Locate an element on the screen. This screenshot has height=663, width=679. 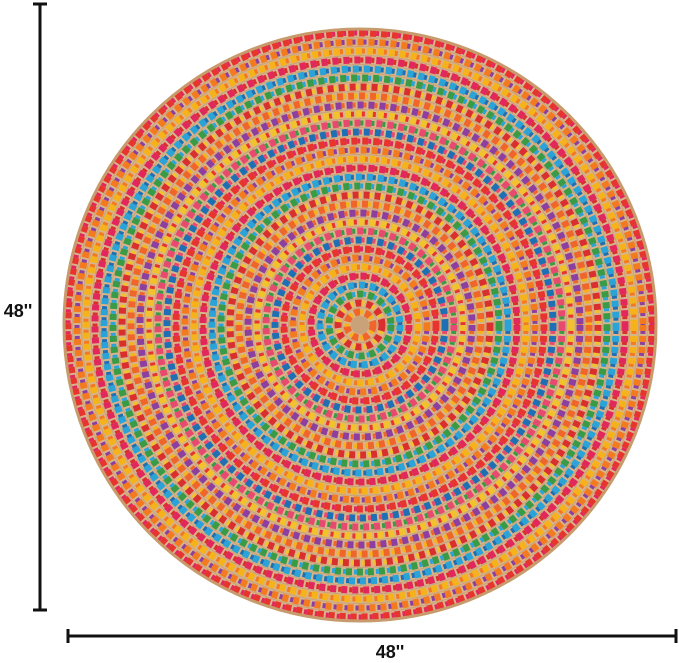
height-label: 48'' is located at coordinates (18, 311).